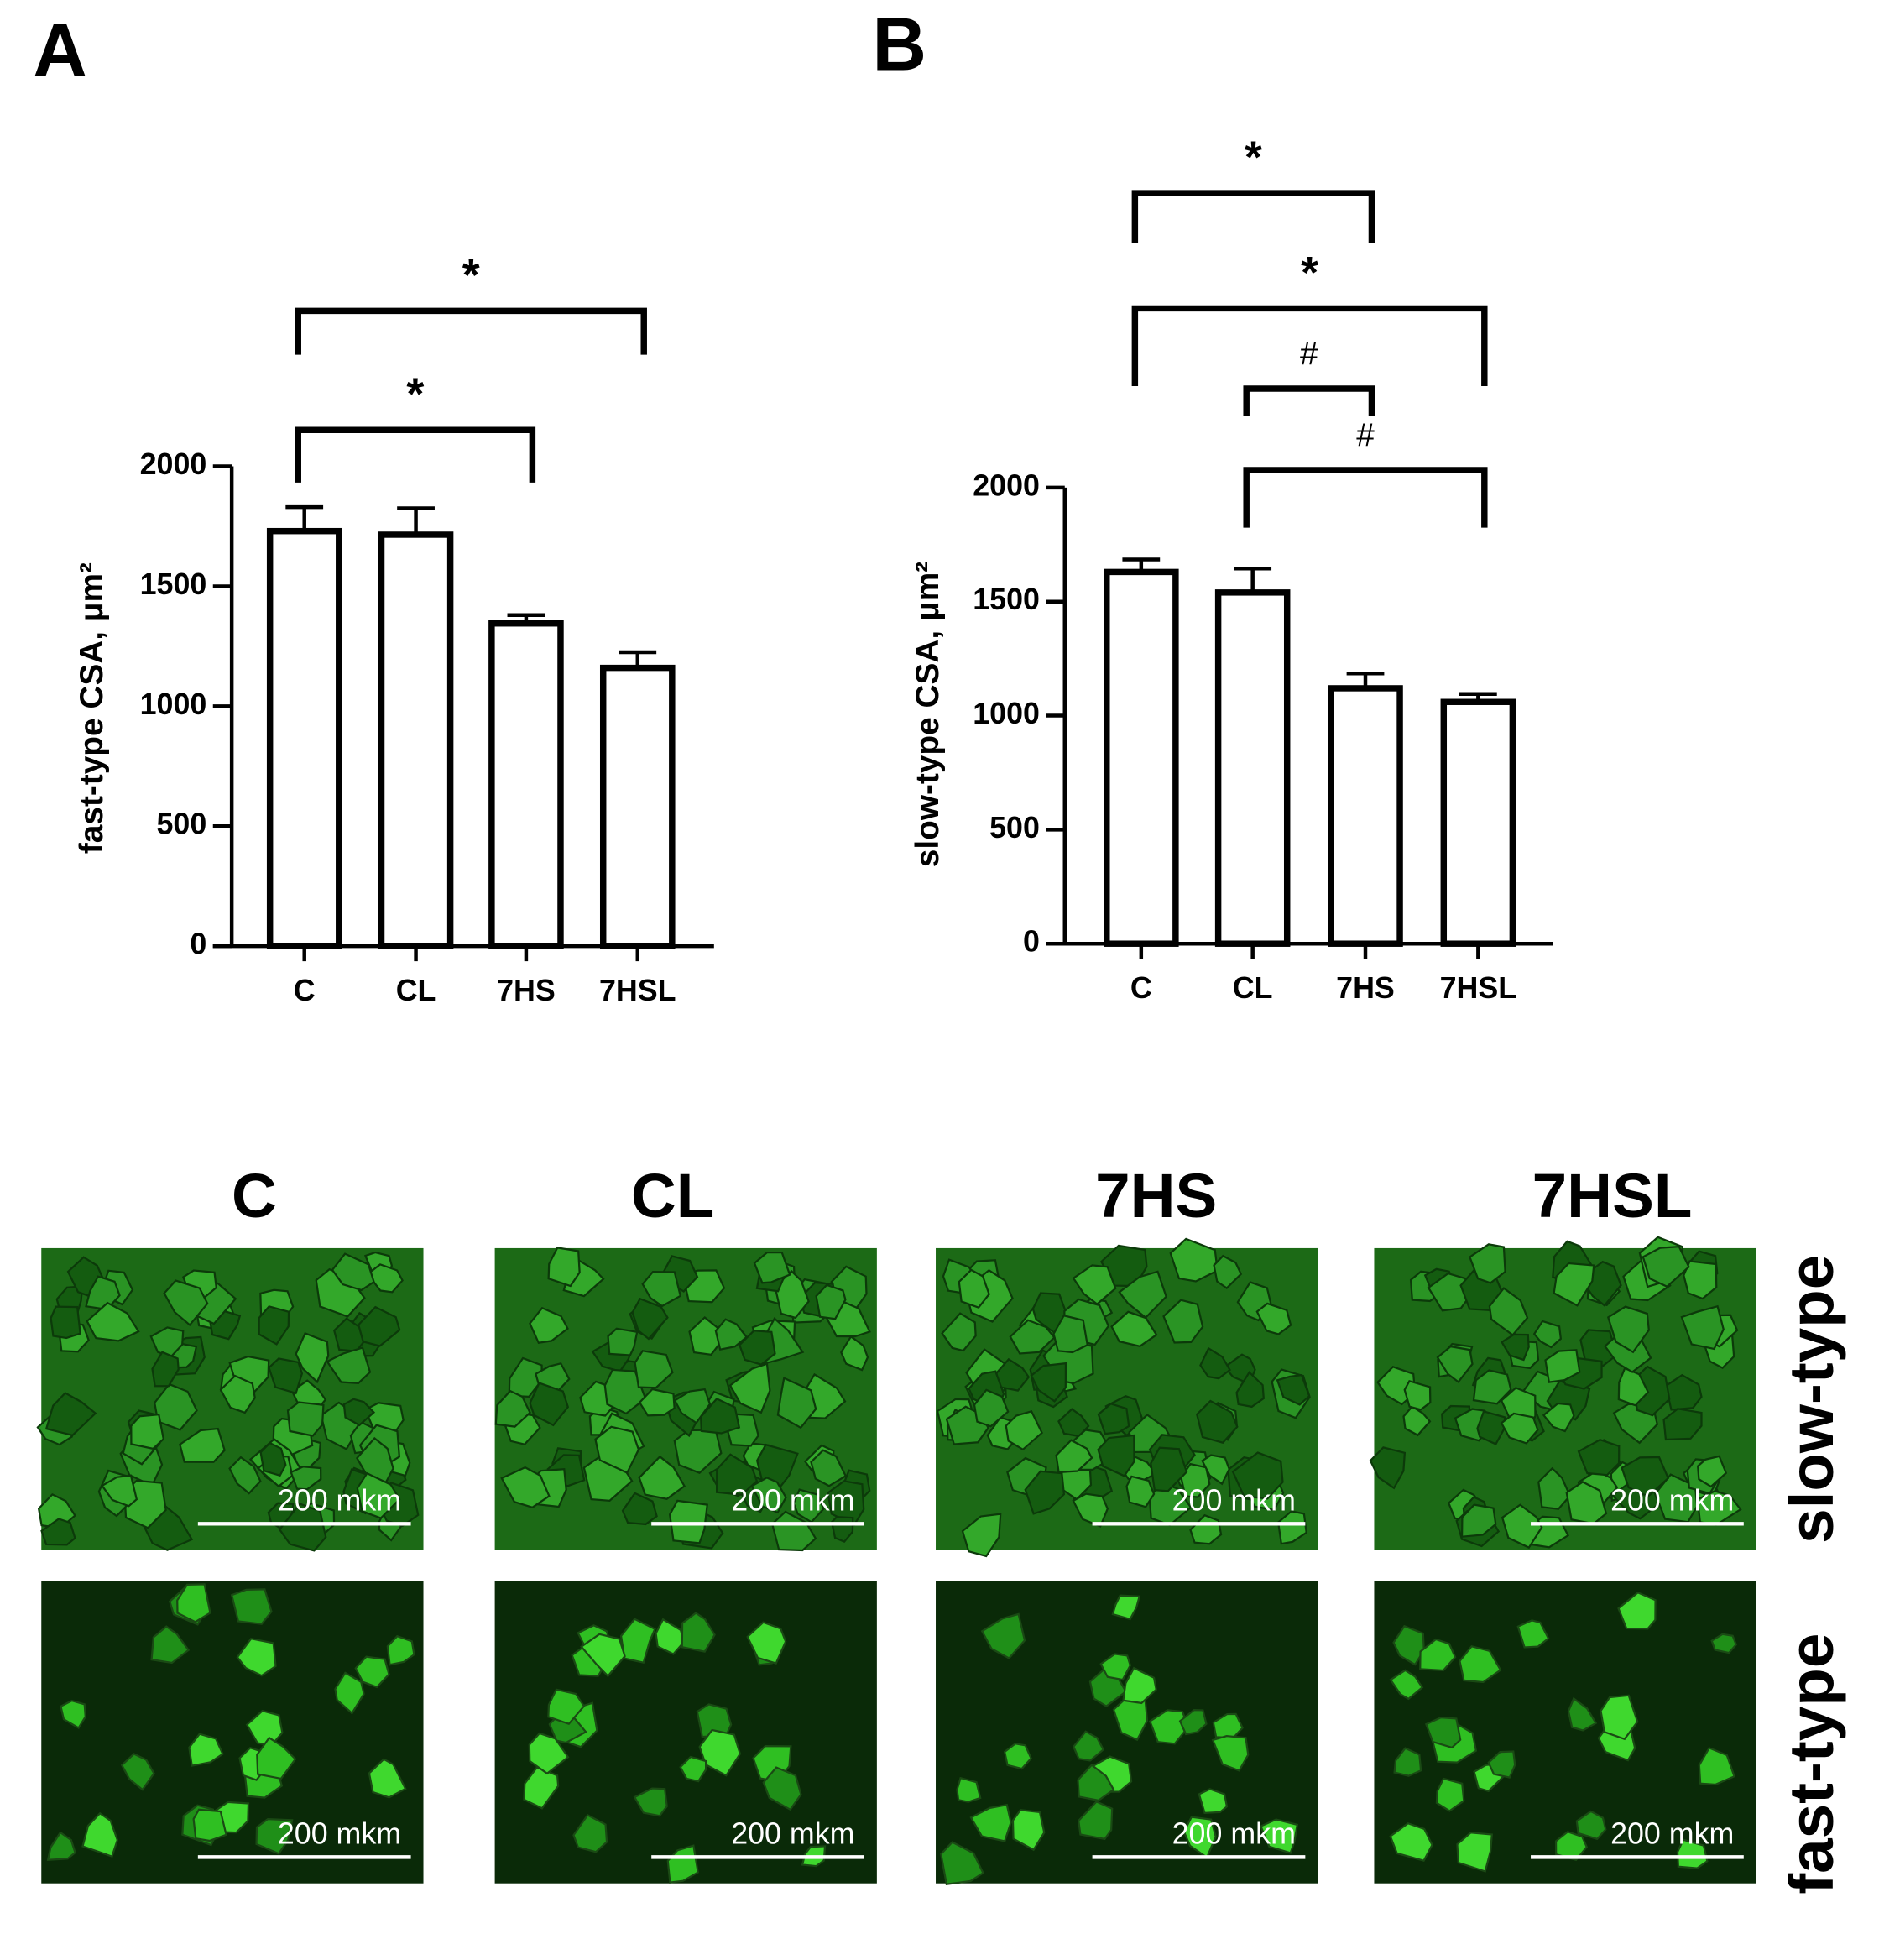 The height and width of the screenshot is (1960, 1879). What do you see at coordinates (173, 464) in the screenshot?
I see `y-tick-label: 2000` at bounding box center [173, 464].